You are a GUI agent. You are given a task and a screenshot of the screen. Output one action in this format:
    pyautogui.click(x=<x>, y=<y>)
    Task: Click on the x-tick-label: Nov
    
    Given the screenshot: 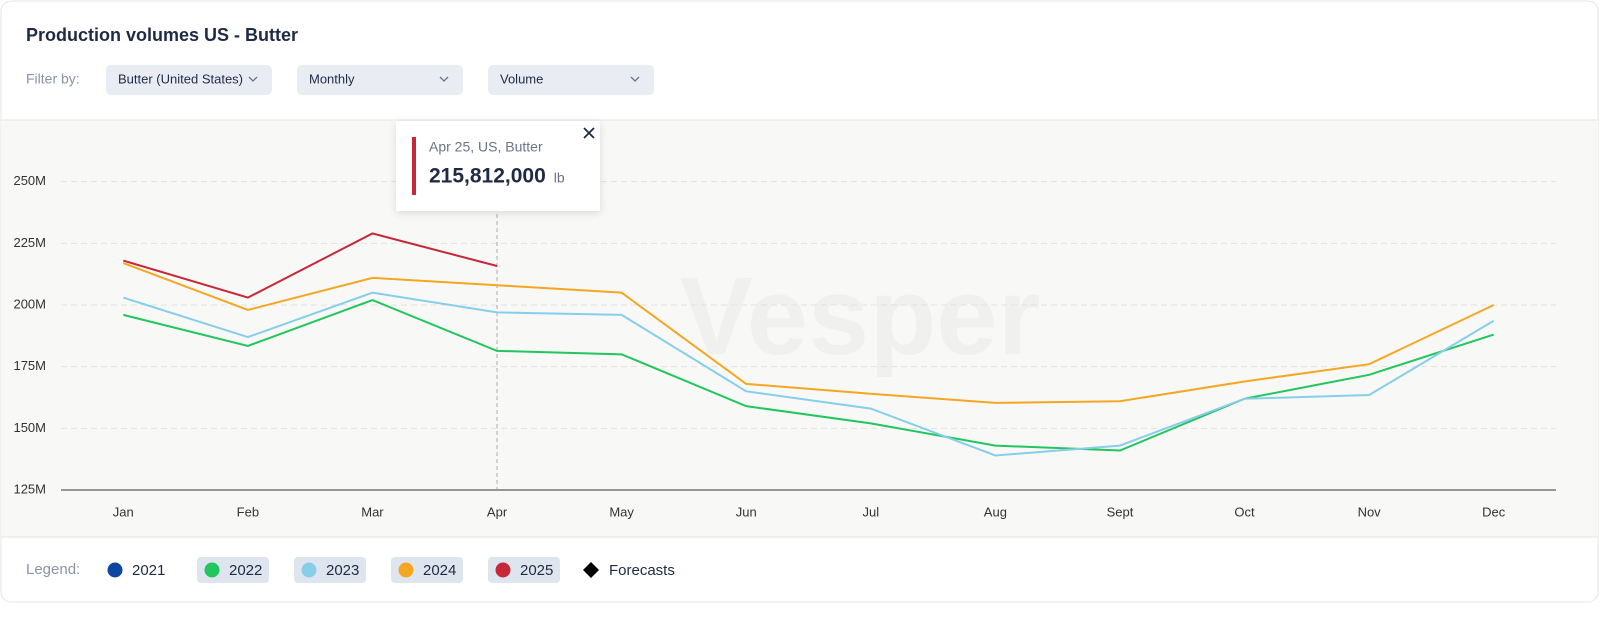 What is the action you would take?
    pyautogui.click(x=1370, y=511)
    